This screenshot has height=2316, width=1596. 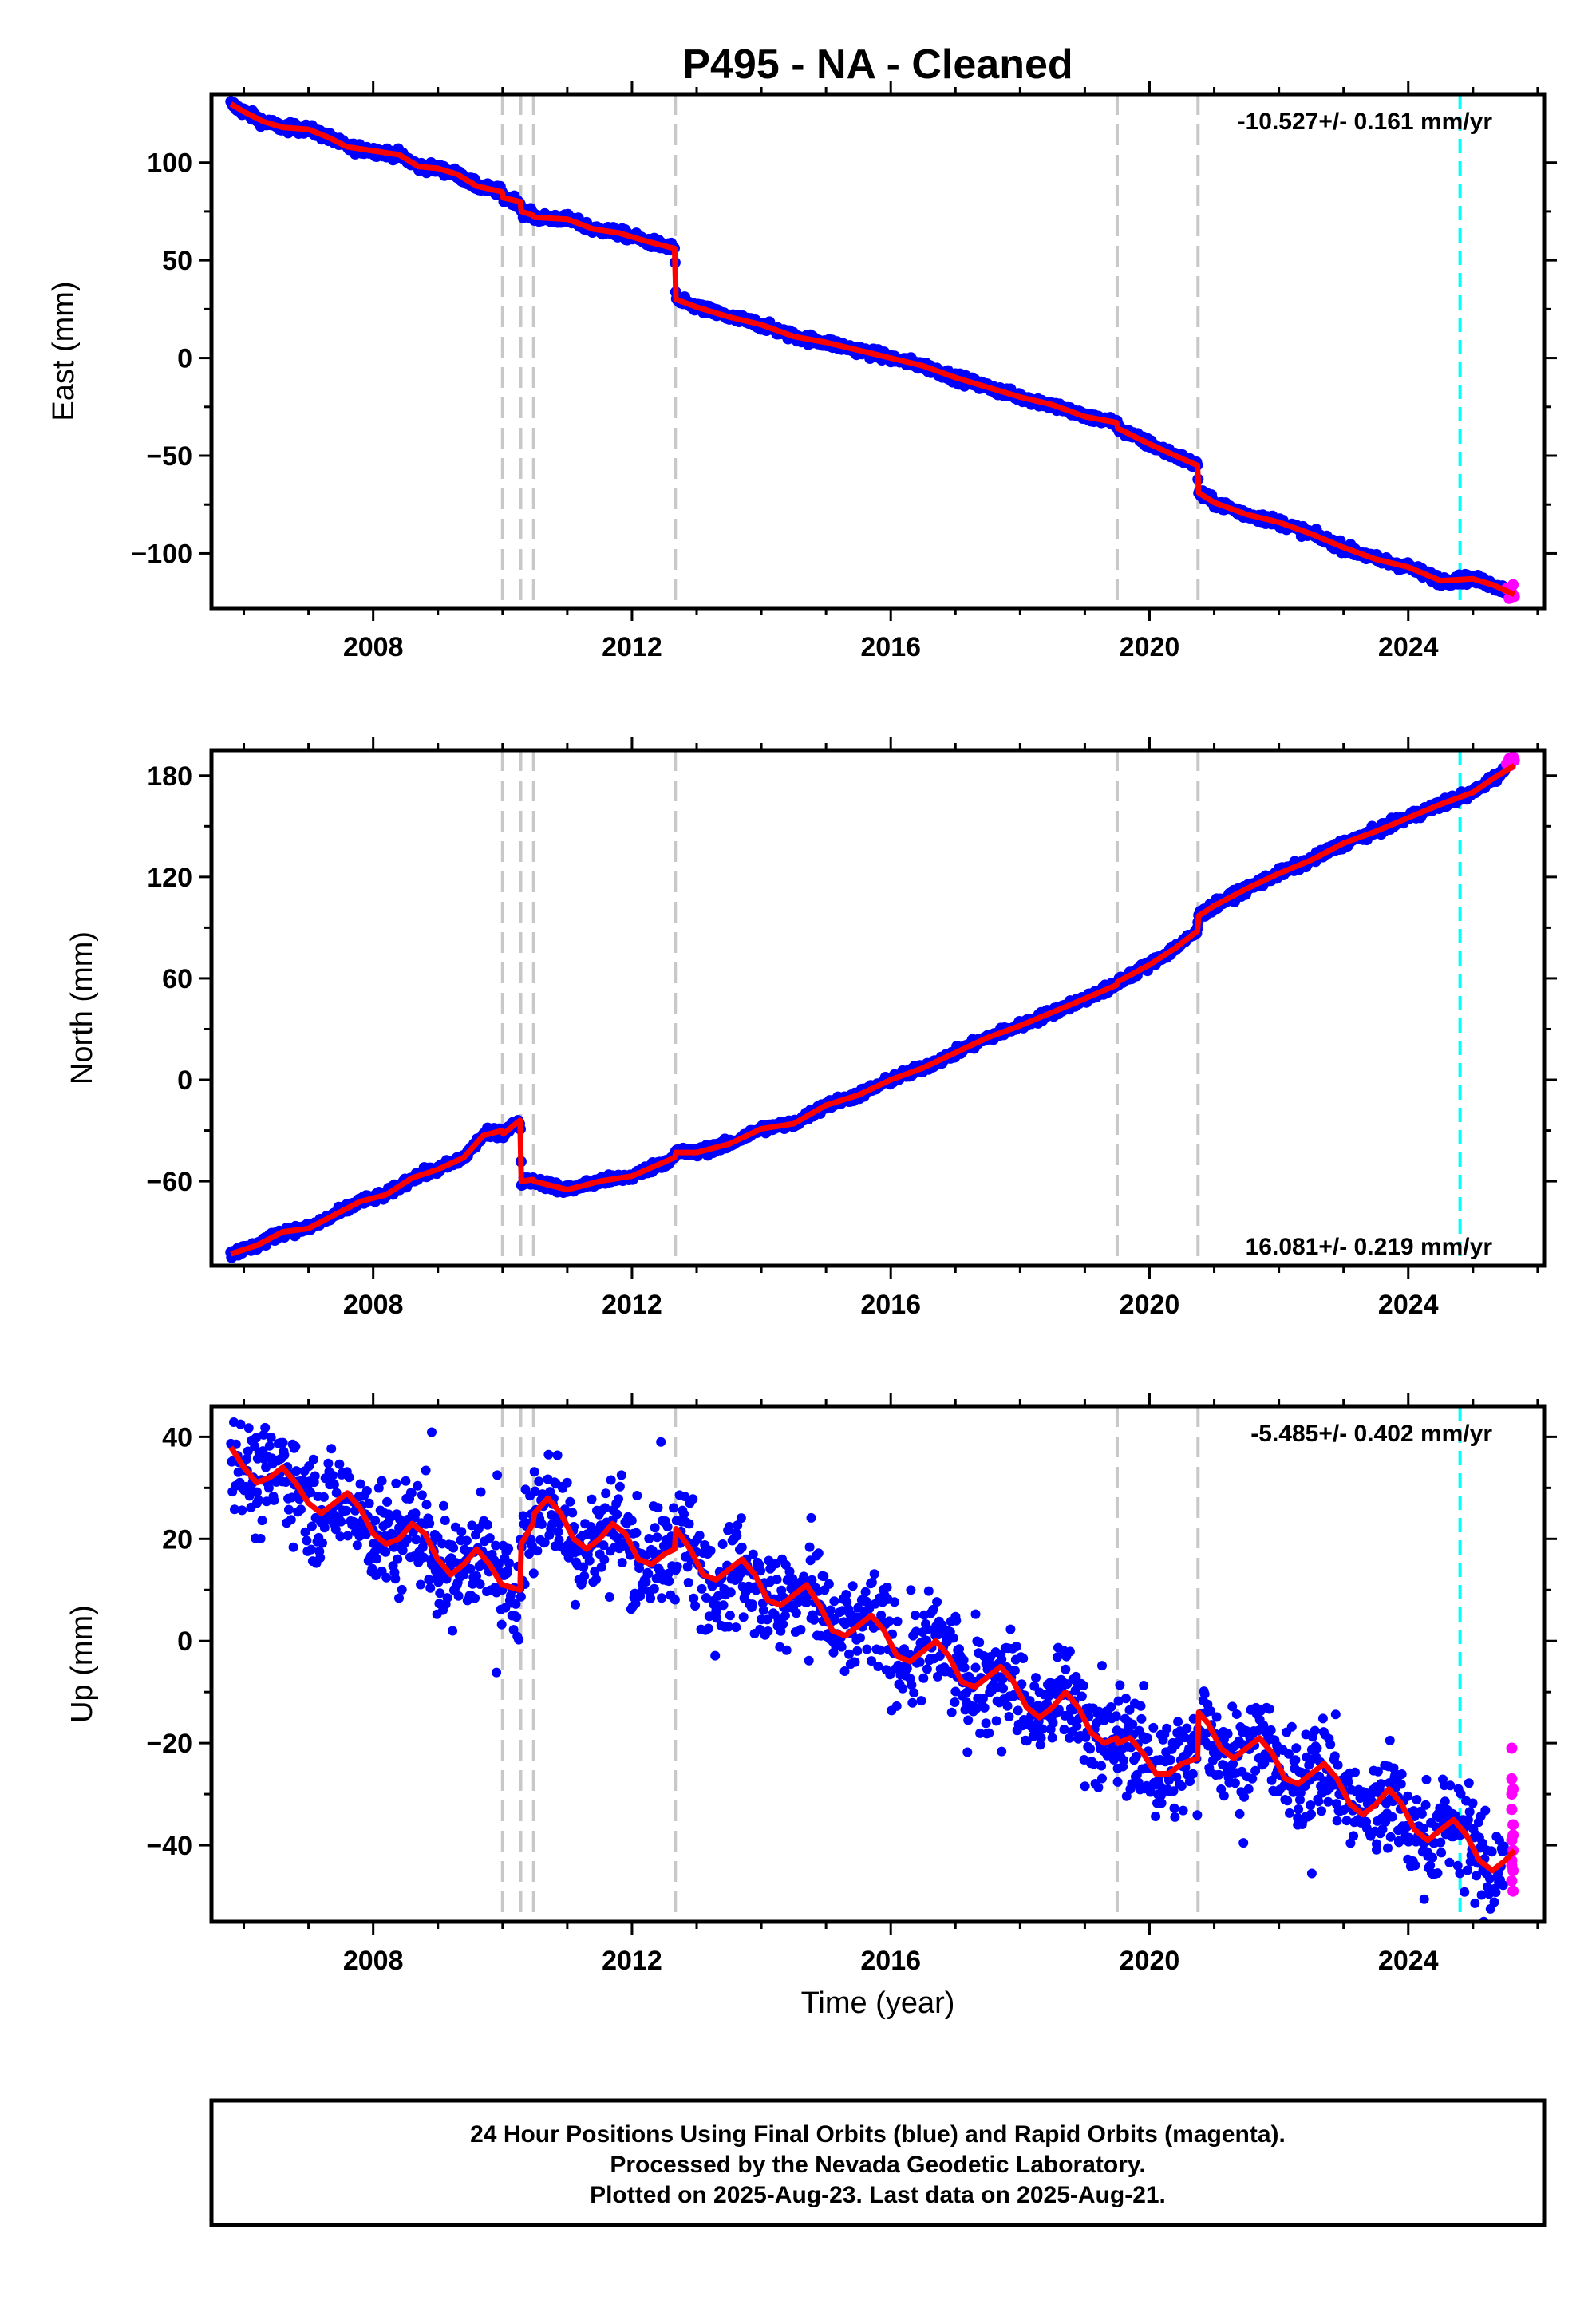 I want to click on x-tick-label-north: 2020, so click(x=1150, y=1305).